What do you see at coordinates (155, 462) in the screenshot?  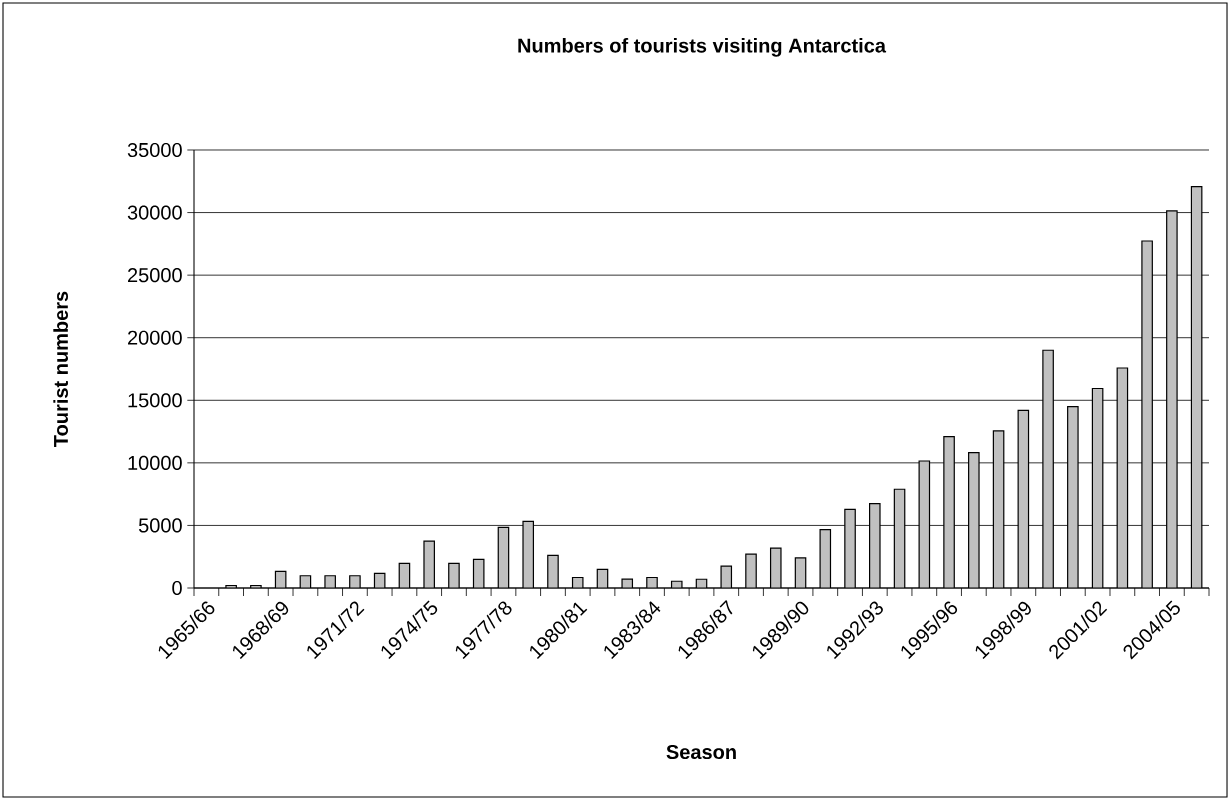 I see `y-tick-label: 10000` at bounding box center [155, 462].